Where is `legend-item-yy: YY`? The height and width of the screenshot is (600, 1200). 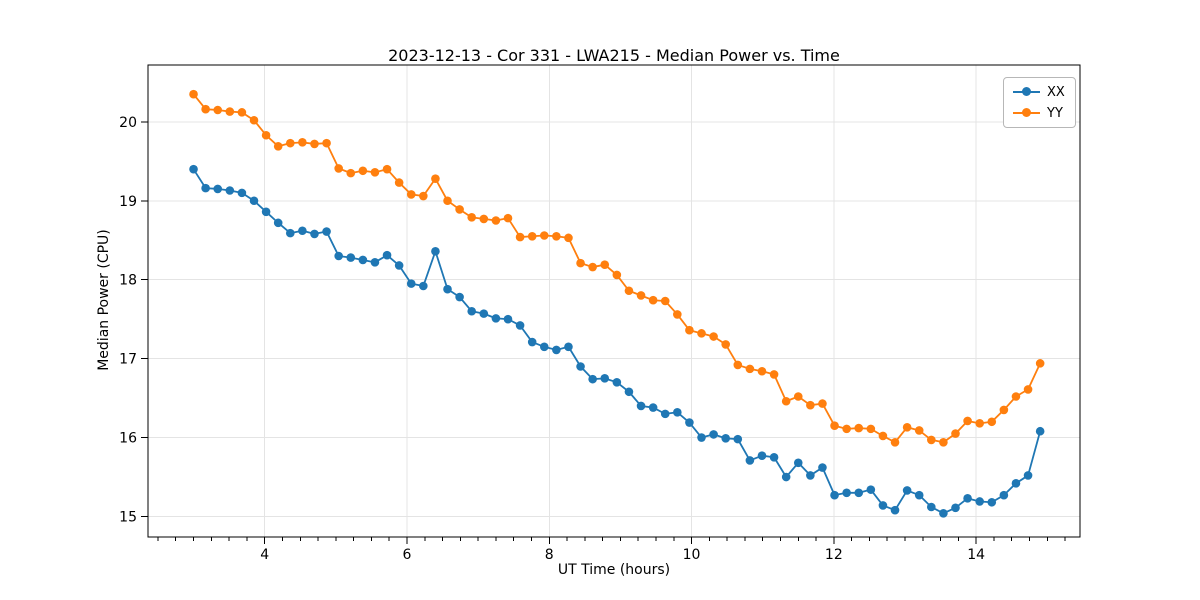
legend-item-yy: YY is located at coordinates (1039, 113).